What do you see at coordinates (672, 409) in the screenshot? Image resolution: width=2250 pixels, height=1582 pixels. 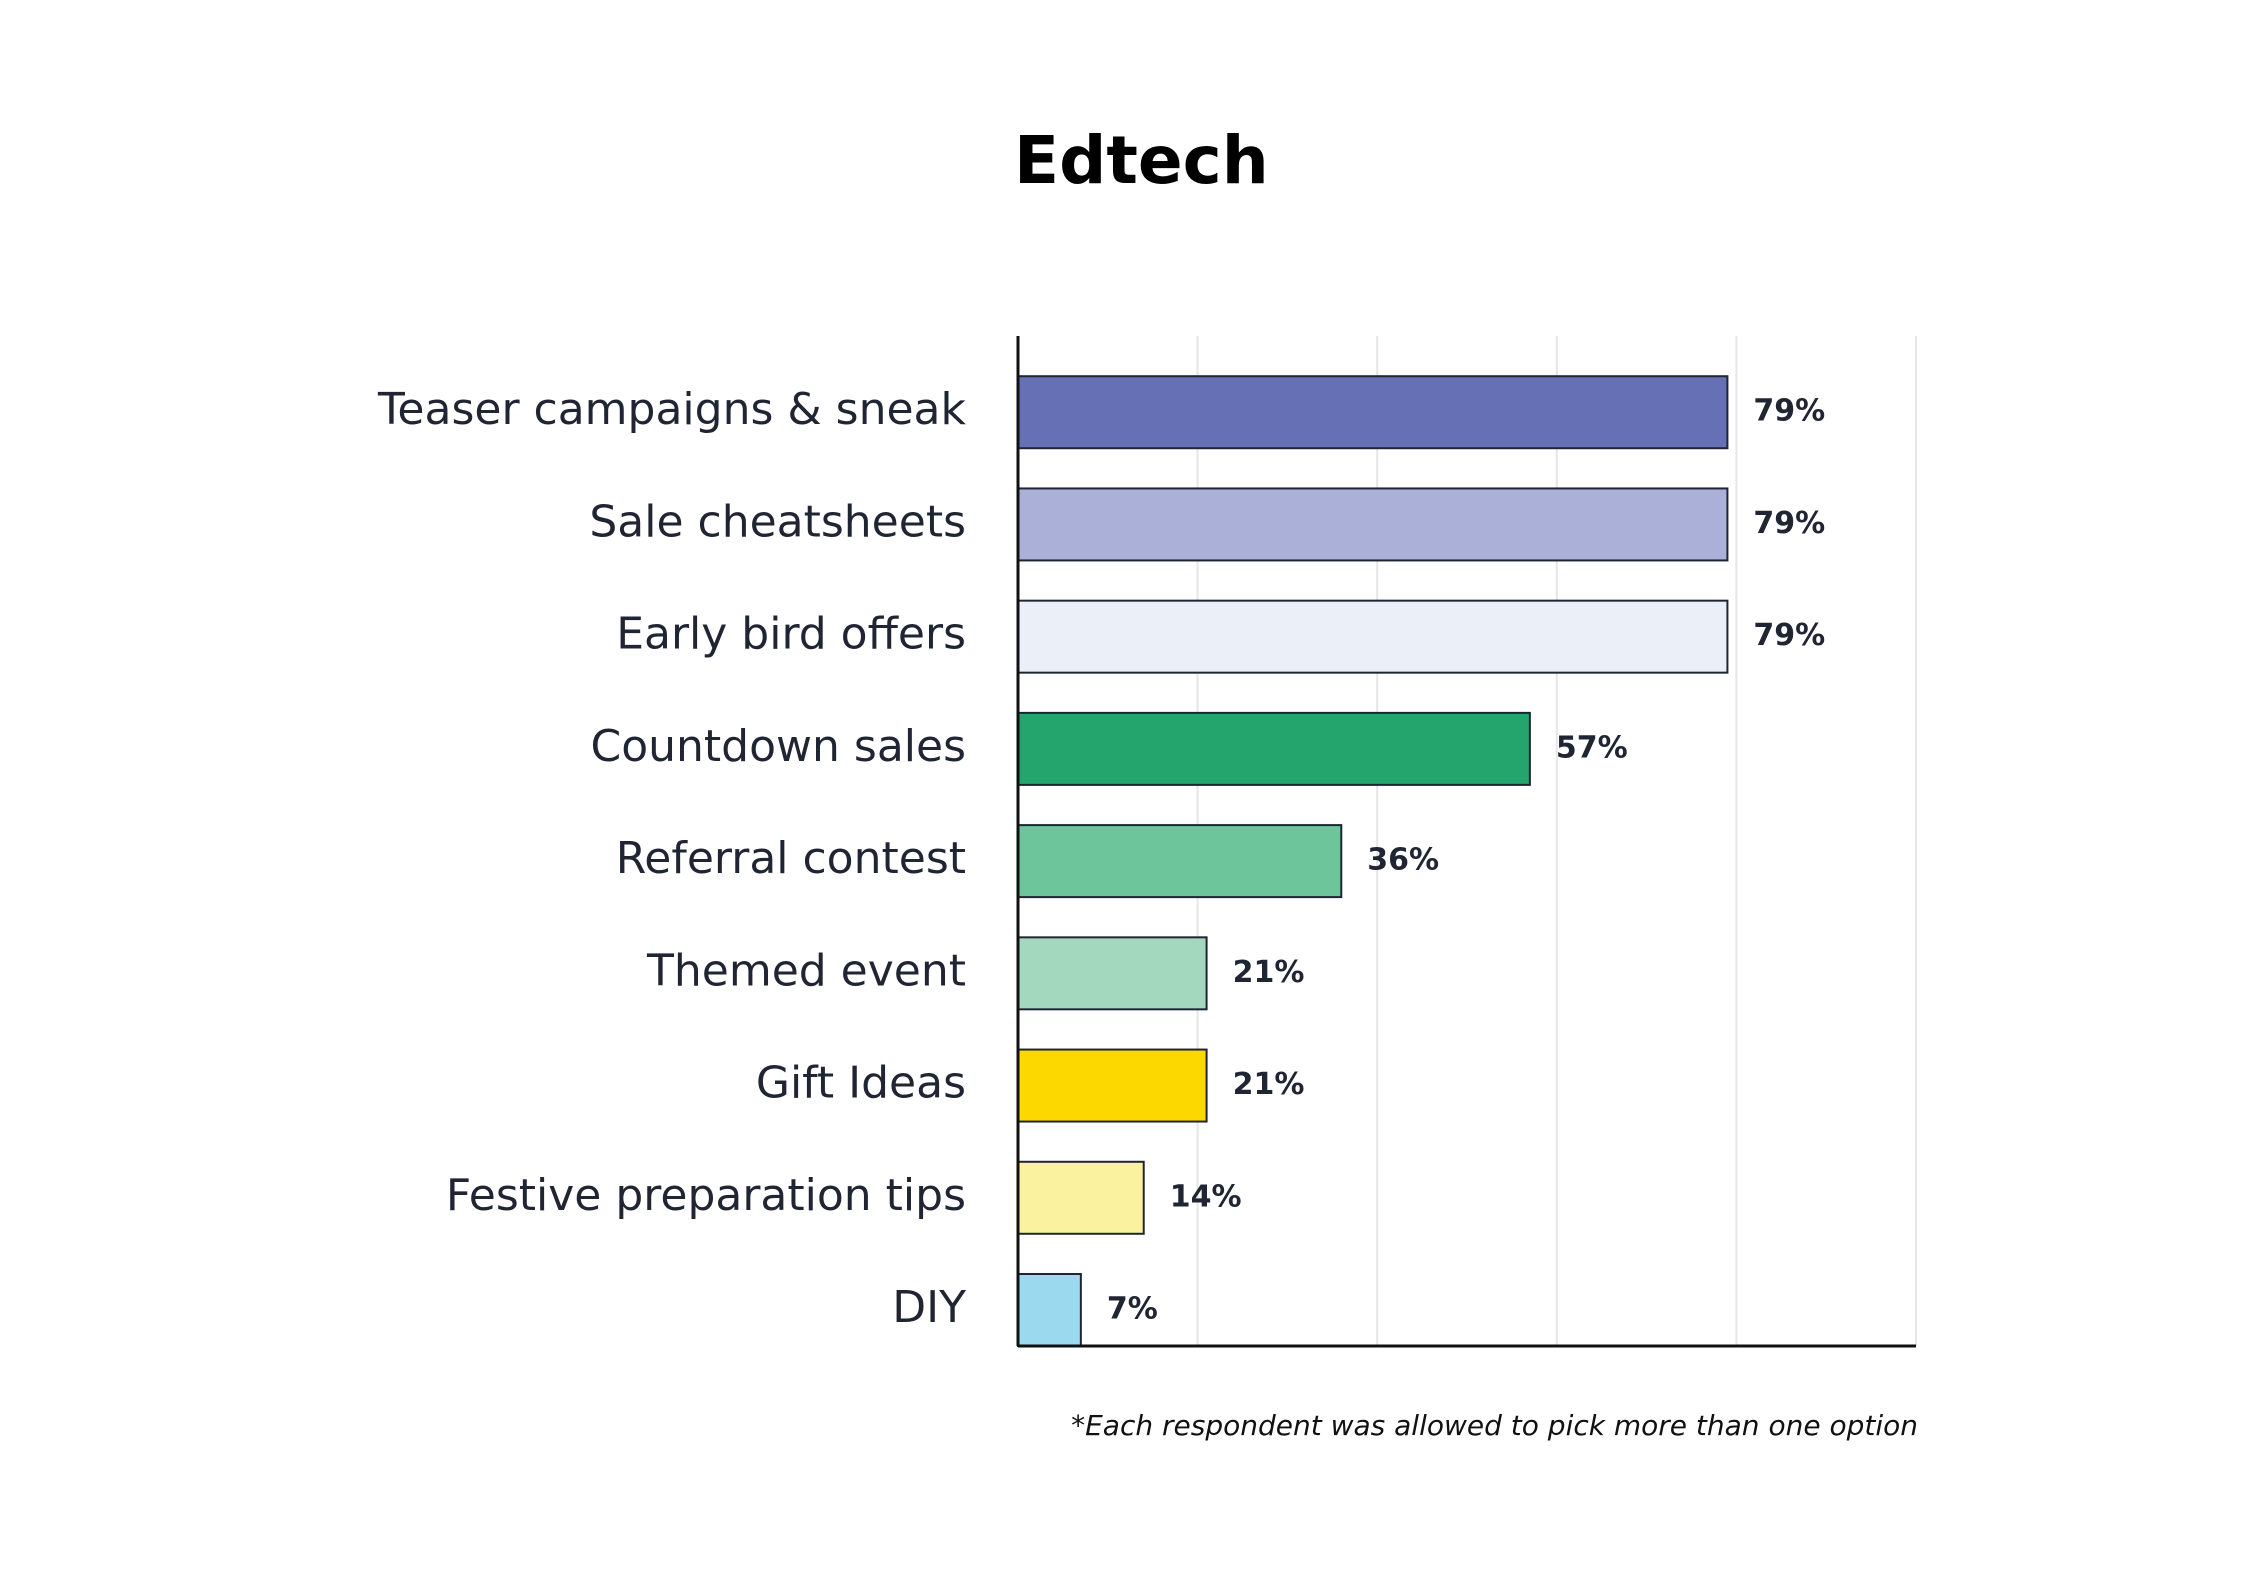 I see `category-label: Teaser campaigns & sneak` at bounding box center [672, 409].